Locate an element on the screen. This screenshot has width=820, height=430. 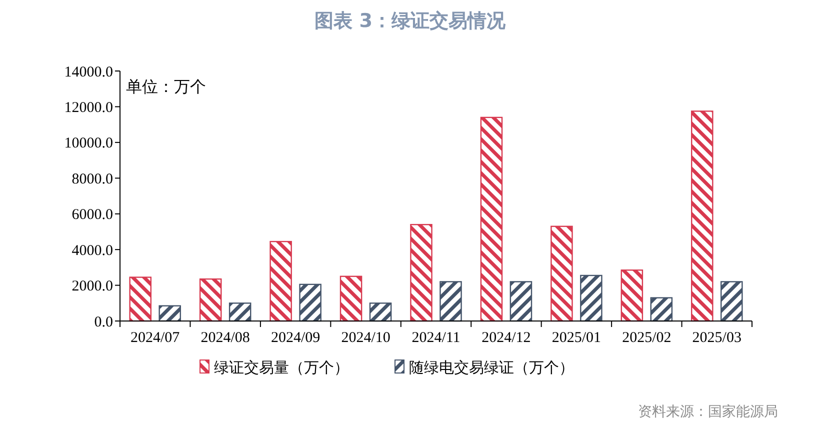
x-tick-label: 2024/08 is located at coordinates (225, 338).